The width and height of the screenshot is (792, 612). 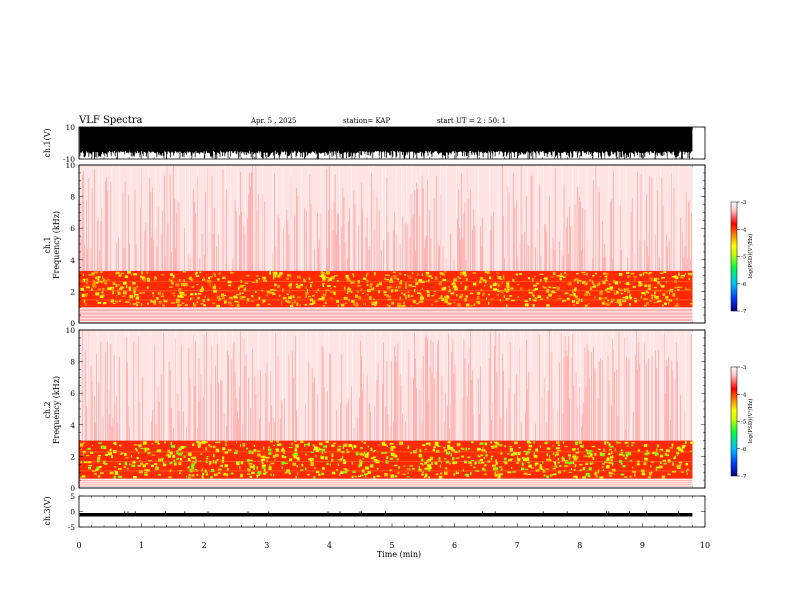 I want to click on ch1-colorbar-tick-label: -7, so click(x=744, y=312).